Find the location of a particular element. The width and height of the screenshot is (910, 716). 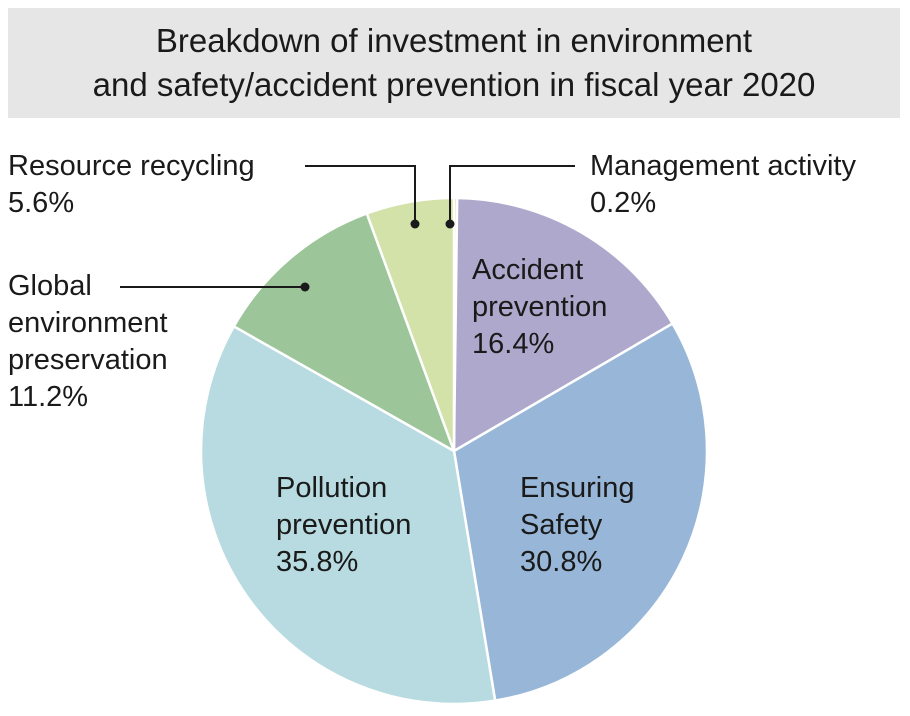

label-accident-prevention: Accident prevention 16.4% is located at coordinates (539, 307).